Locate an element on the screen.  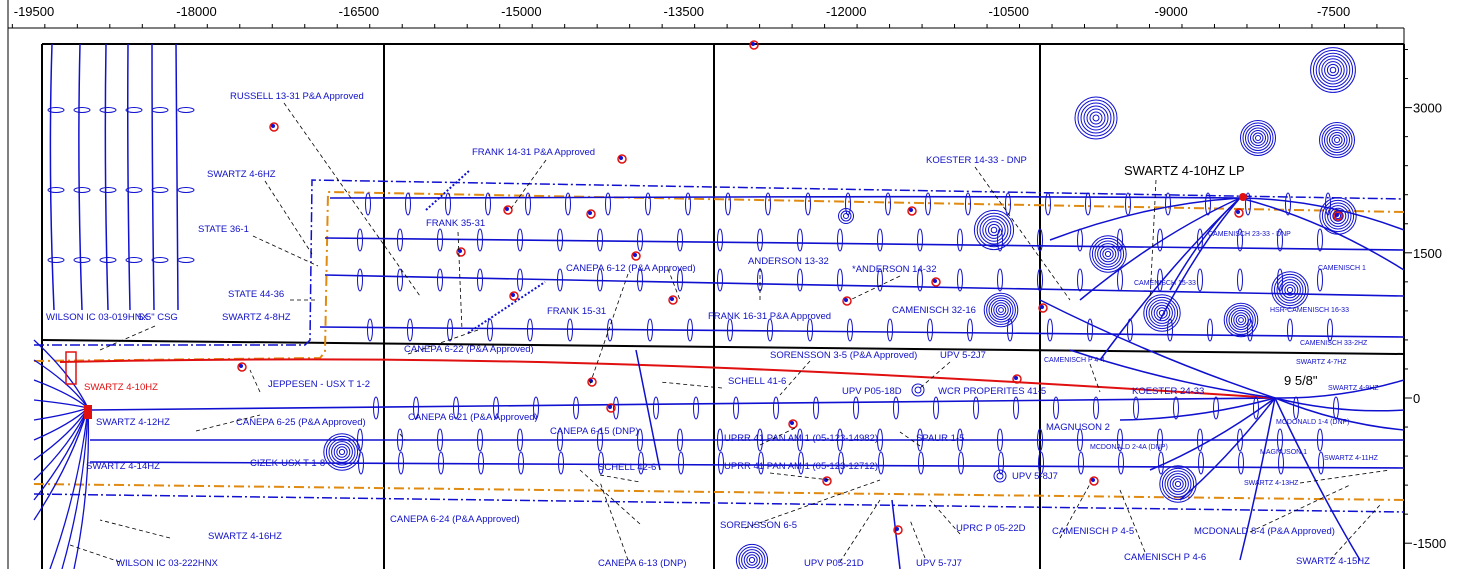
well-label-state-44-36: STATE 44-36 is located at coordinates (256, 294).